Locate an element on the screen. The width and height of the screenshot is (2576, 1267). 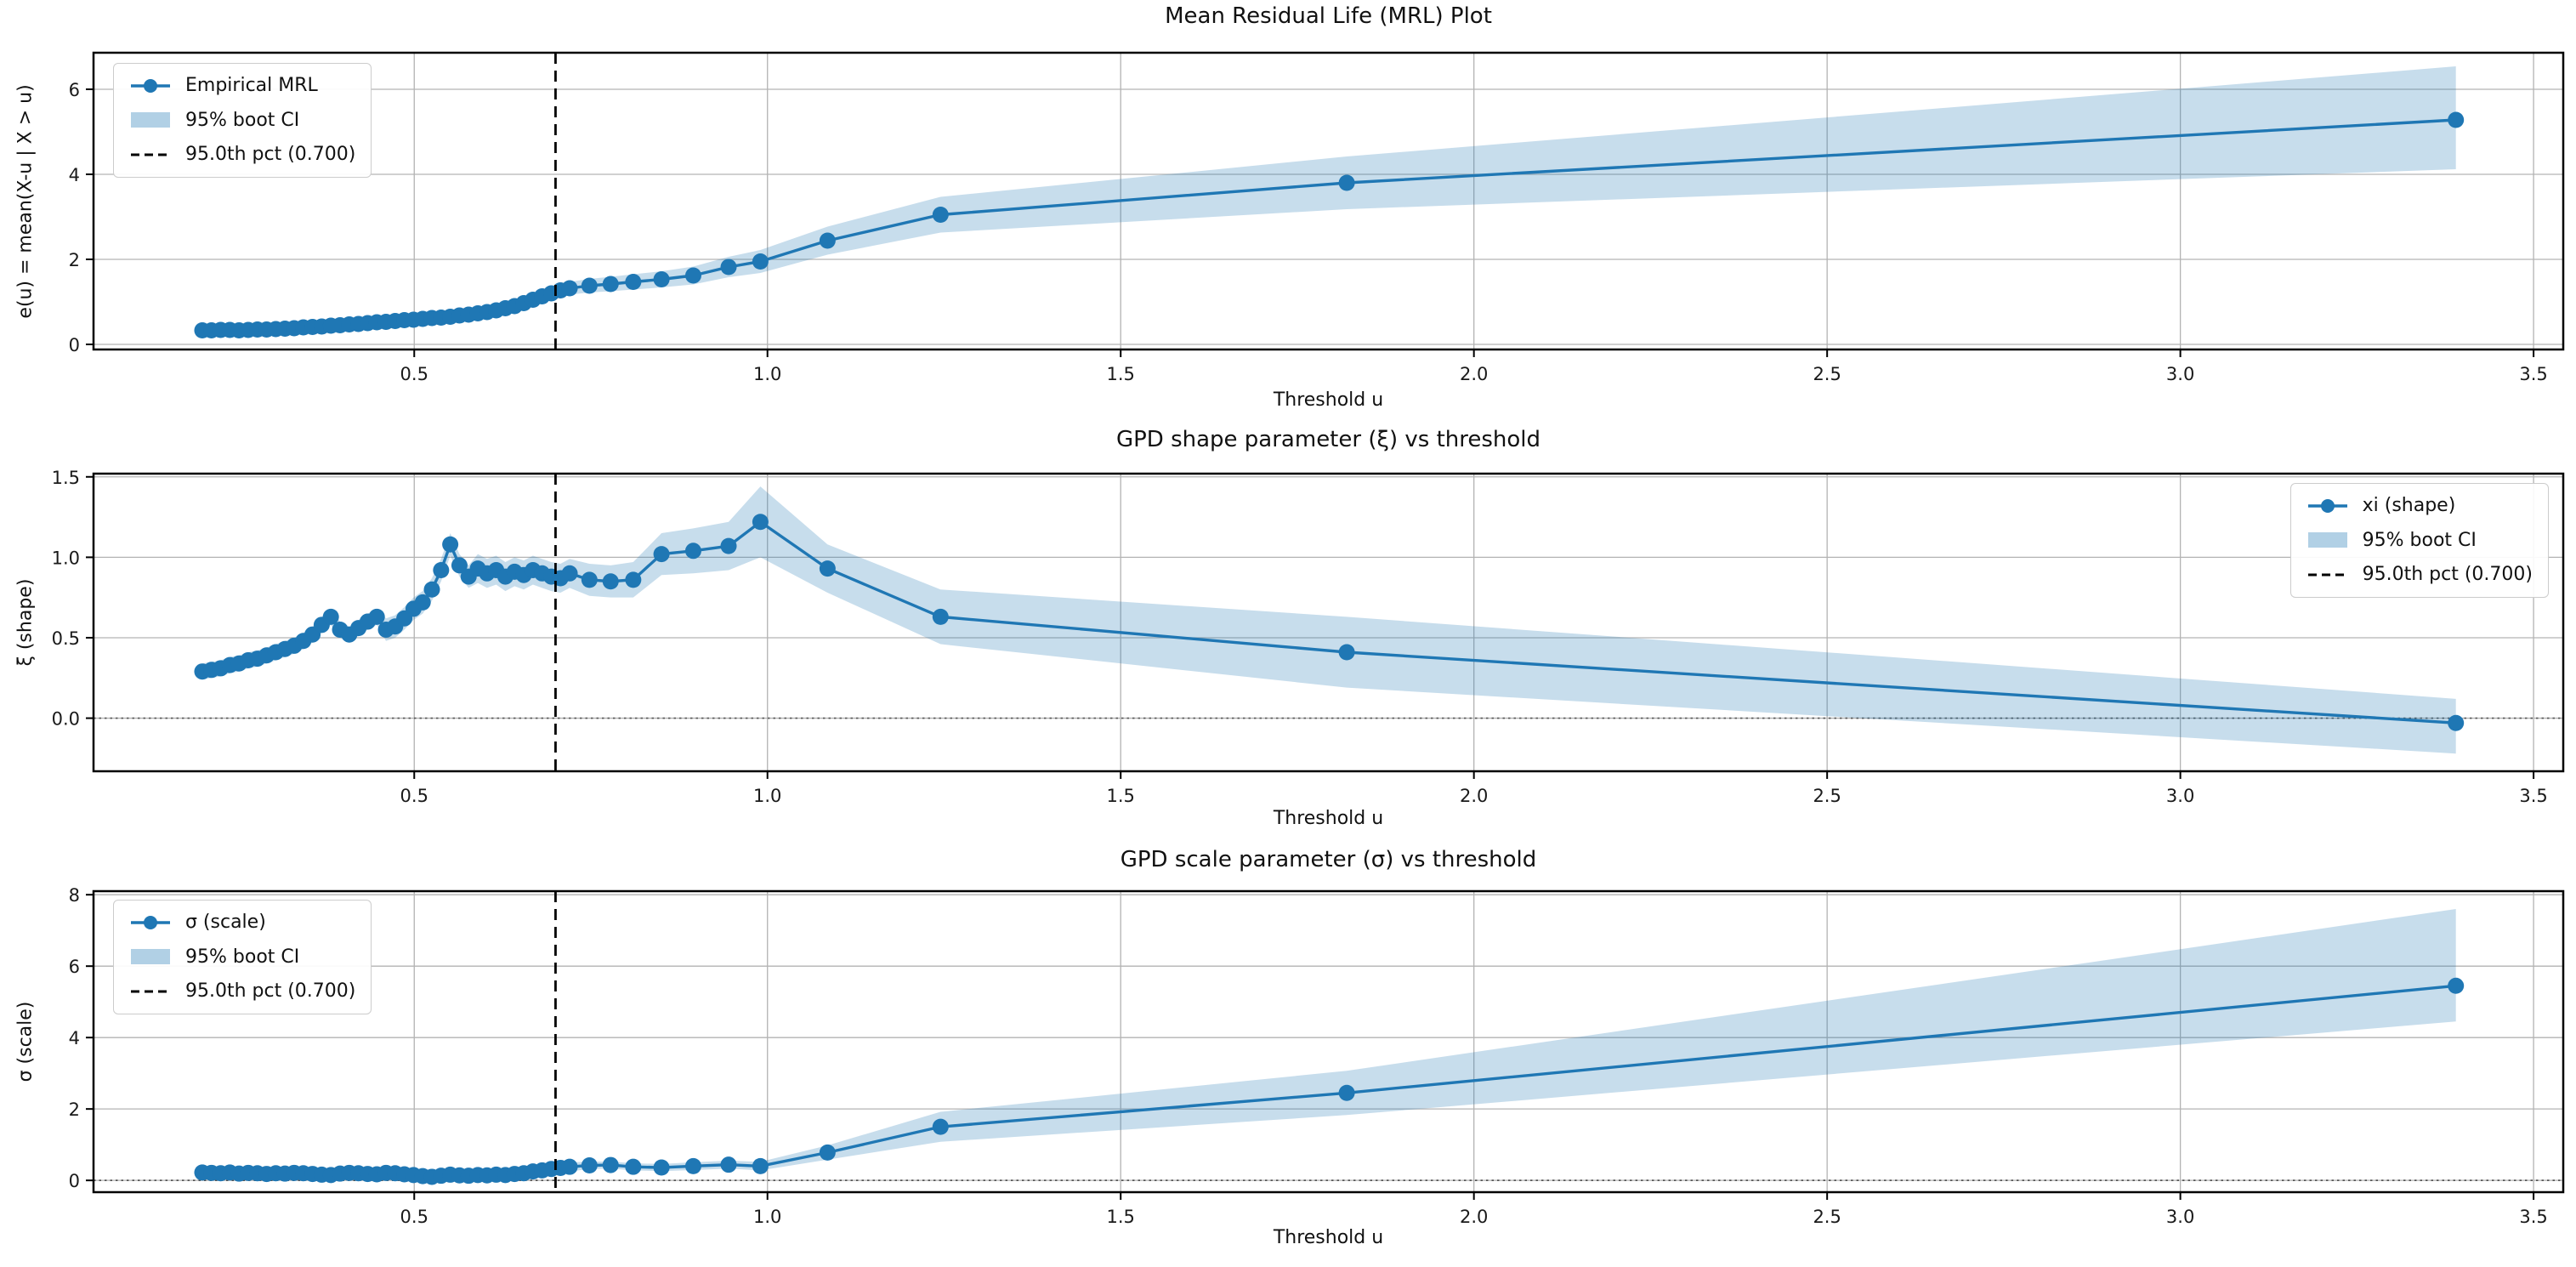
sigma-legend: σ (scale) 95% boot CI 95.0th pct (0.700) is located at coordinates (243, 957).